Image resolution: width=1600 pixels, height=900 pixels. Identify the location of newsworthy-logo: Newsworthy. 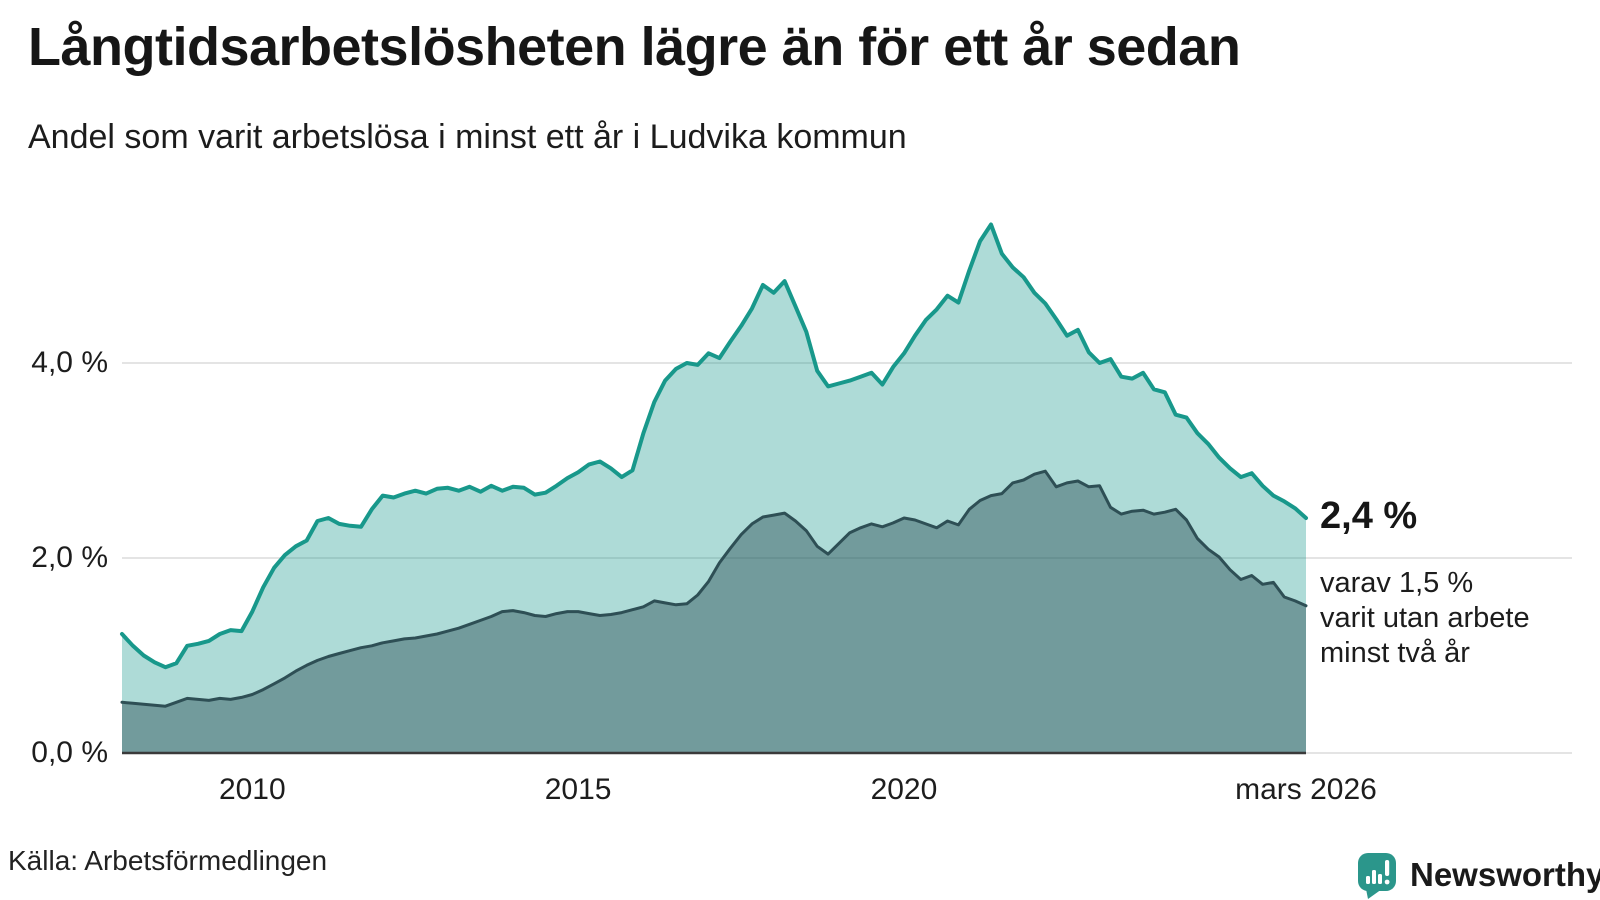
(1476, 875).